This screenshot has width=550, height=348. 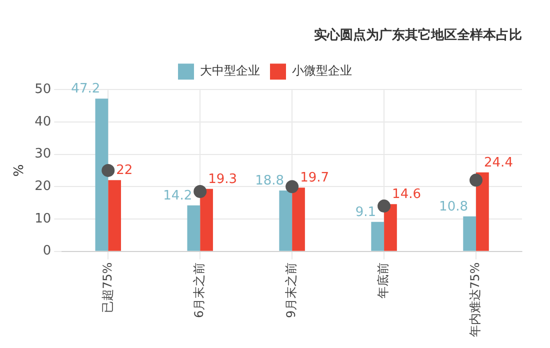 I want to click on data-label: 14.2, so click(x=177, y=196).